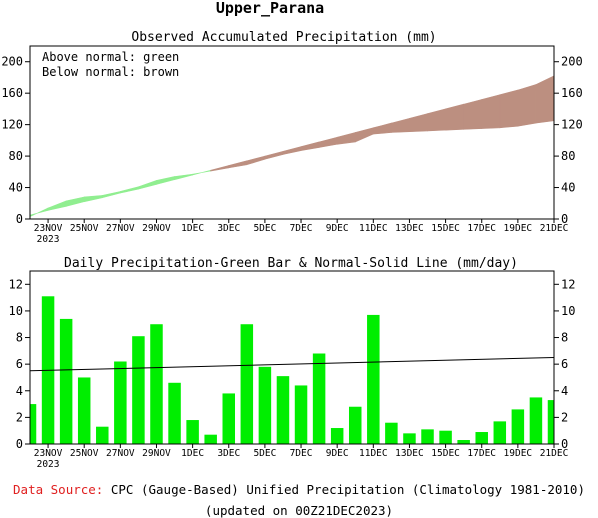 This screenshot has height=518, width=598. What do you see at coordinates (110, 57) in the screenshot?
I see `legend-above: Above normal: green` at bounding box center [110, 57].